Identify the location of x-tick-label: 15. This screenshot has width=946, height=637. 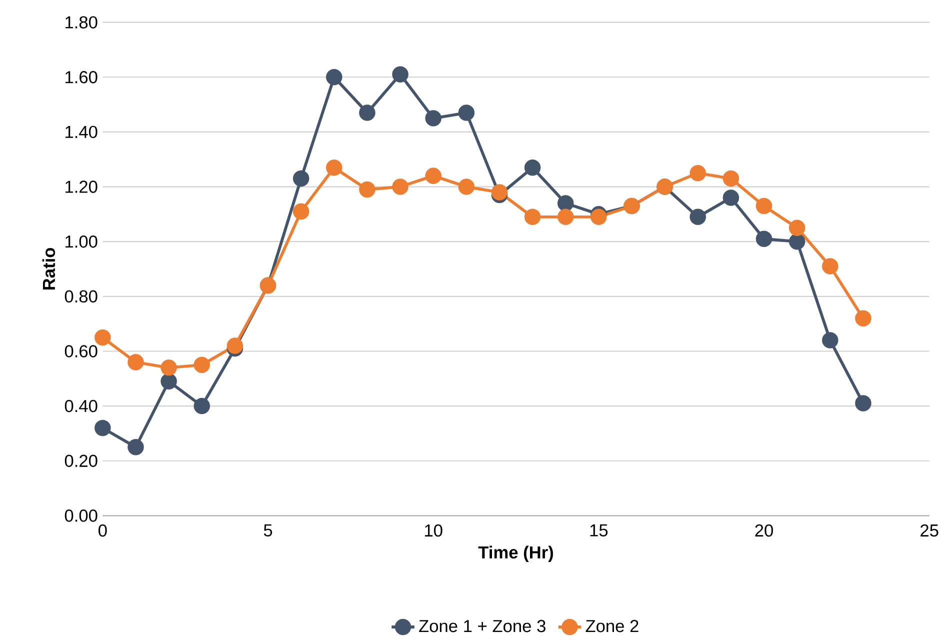
(599, 530).